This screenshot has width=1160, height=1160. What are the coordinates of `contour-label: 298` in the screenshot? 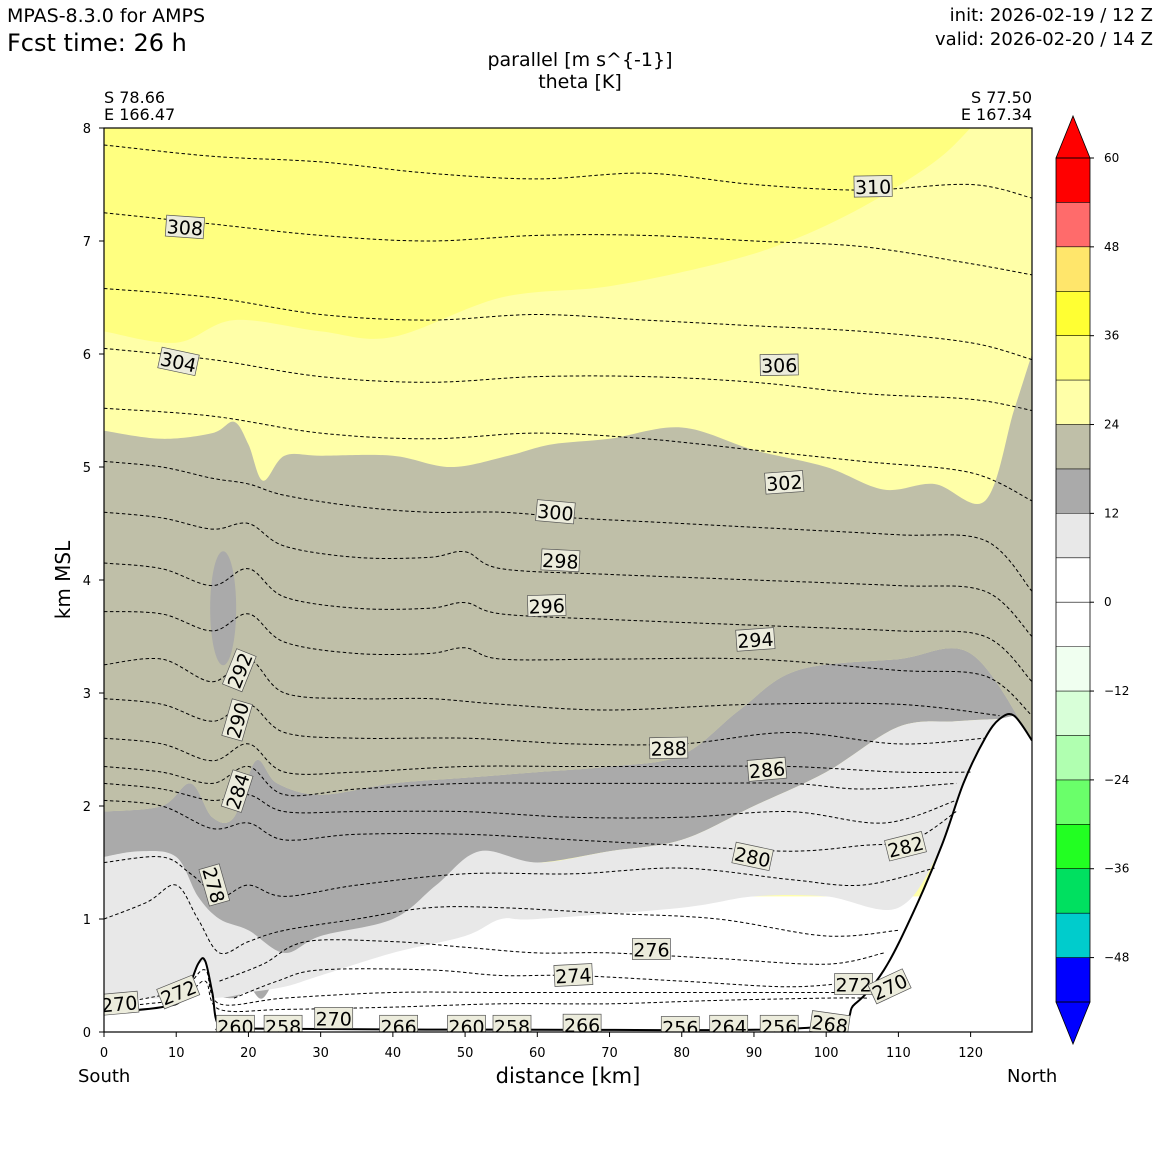 It's located at (560, 561).